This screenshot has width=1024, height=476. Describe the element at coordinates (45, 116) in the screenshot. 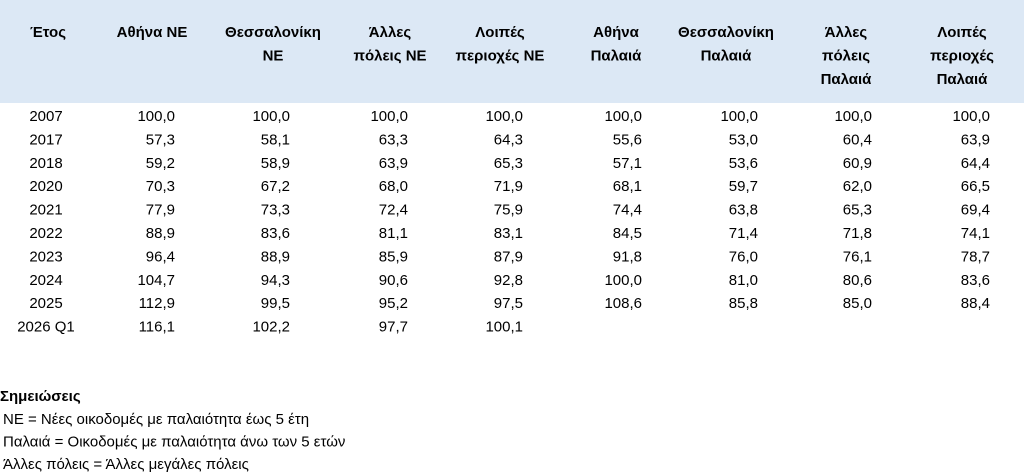

I see `row-year: 2007` at that location.